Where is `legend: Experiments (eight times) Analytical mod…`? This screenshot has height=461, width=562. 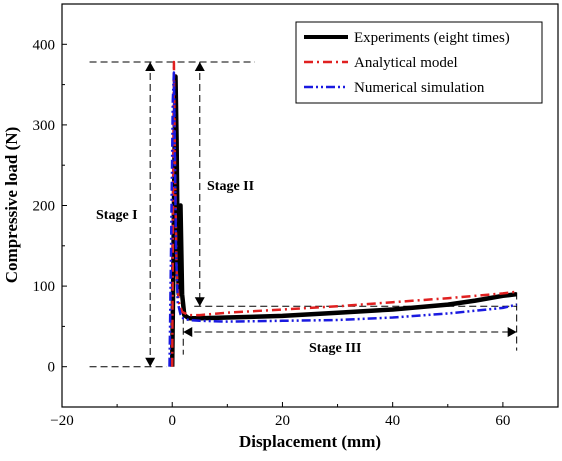
legend: Experiments (eight times) Analytical mod… is located at coordinates (419, 62).